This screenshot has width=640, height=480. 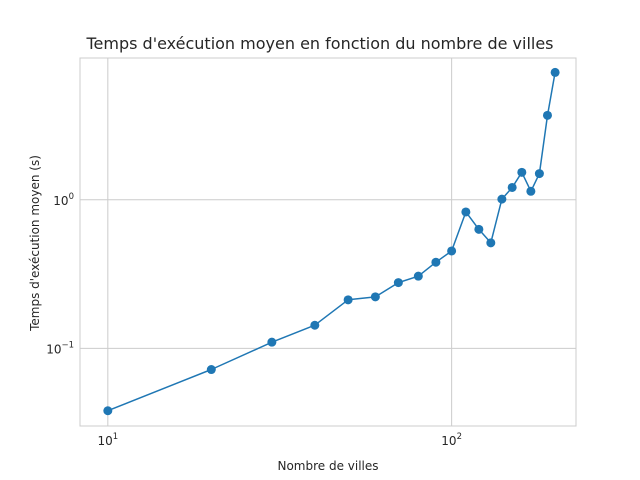 I want to click on y-tick-exponent: −1, so click(x=67, y=345).